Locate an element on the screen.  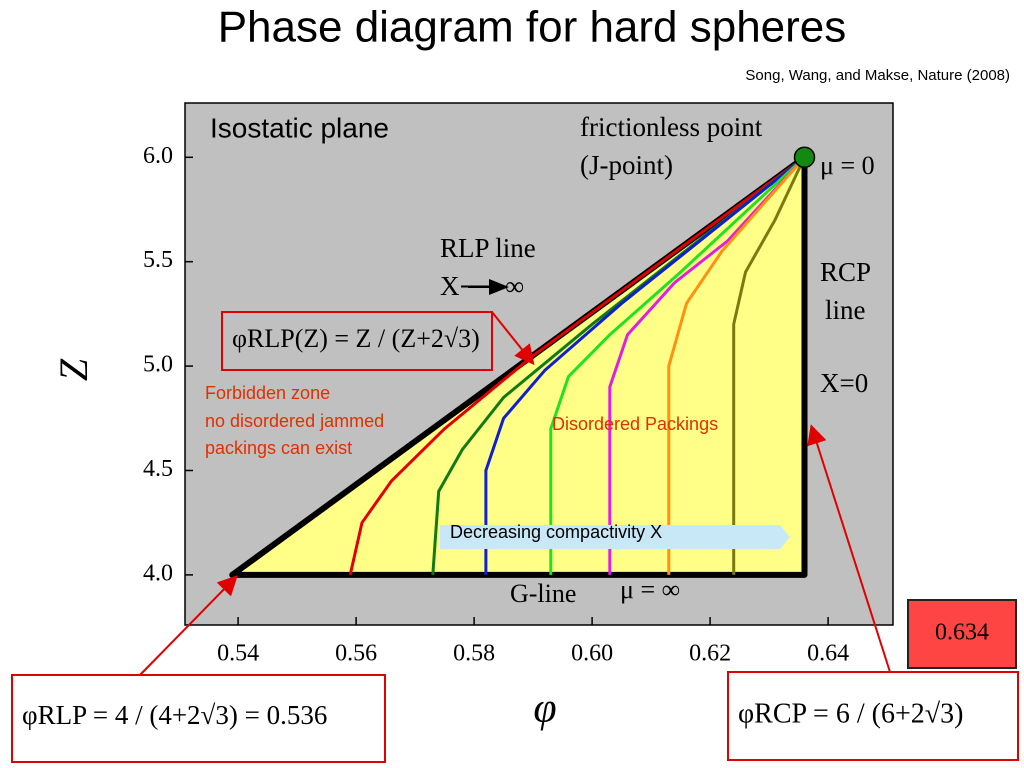
y-tick-label: 4.0 is located at coordinates (158, 573).